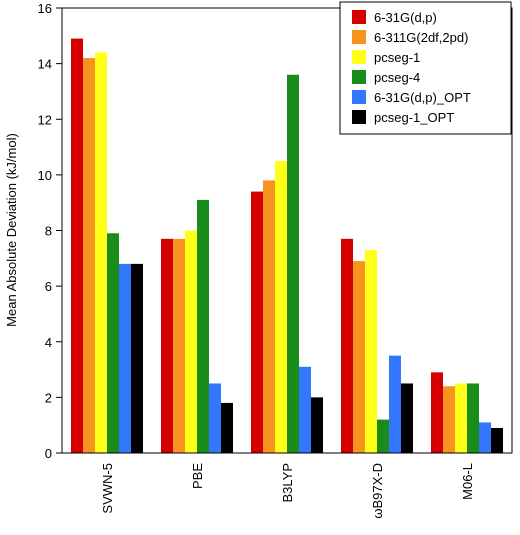 This screenshot has width=520, height=535. What do you see at coordinates (197, 476) in the screenshot?
I see `x-tick-label: PBE` at bounding box center [197, 476].